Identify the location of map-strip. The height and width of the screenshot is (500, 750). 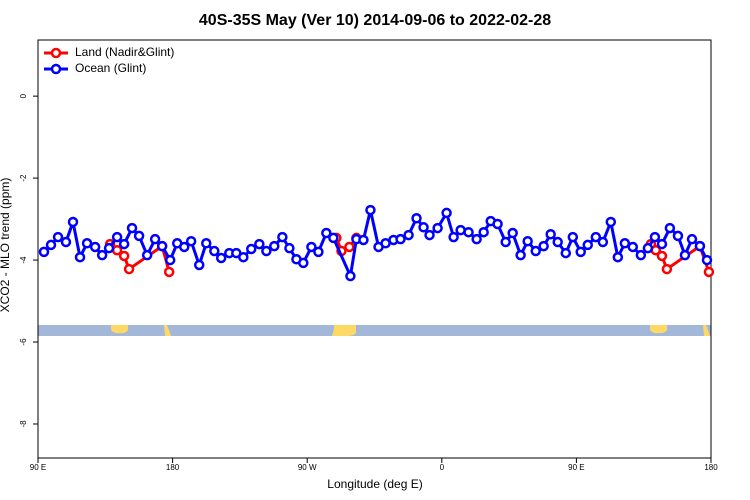
(374, 330).